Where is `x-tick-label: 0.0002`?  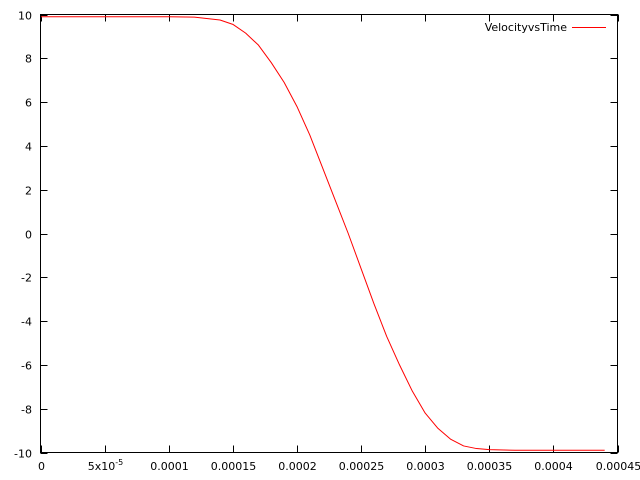 x-tick-label: 0.0002 is located at coordinates (297, 466).